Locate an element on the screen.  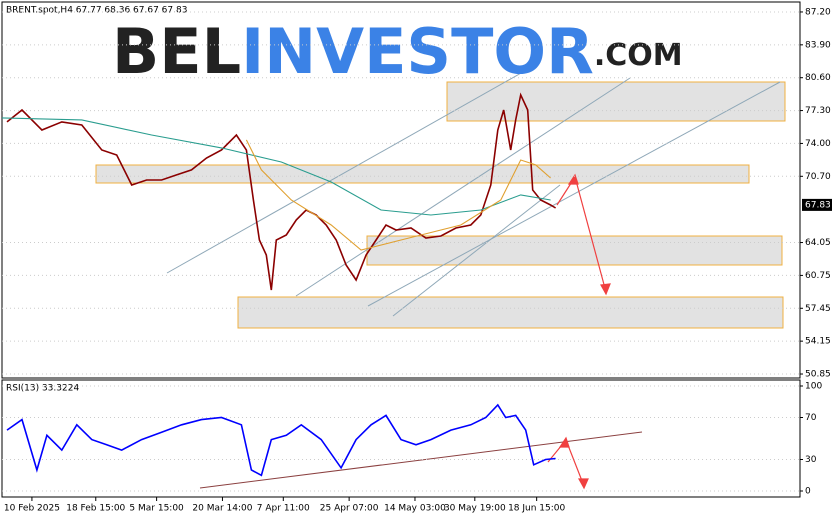
x-tick-label: 18 Jun 15:00 is located at coordinates (536, 509).